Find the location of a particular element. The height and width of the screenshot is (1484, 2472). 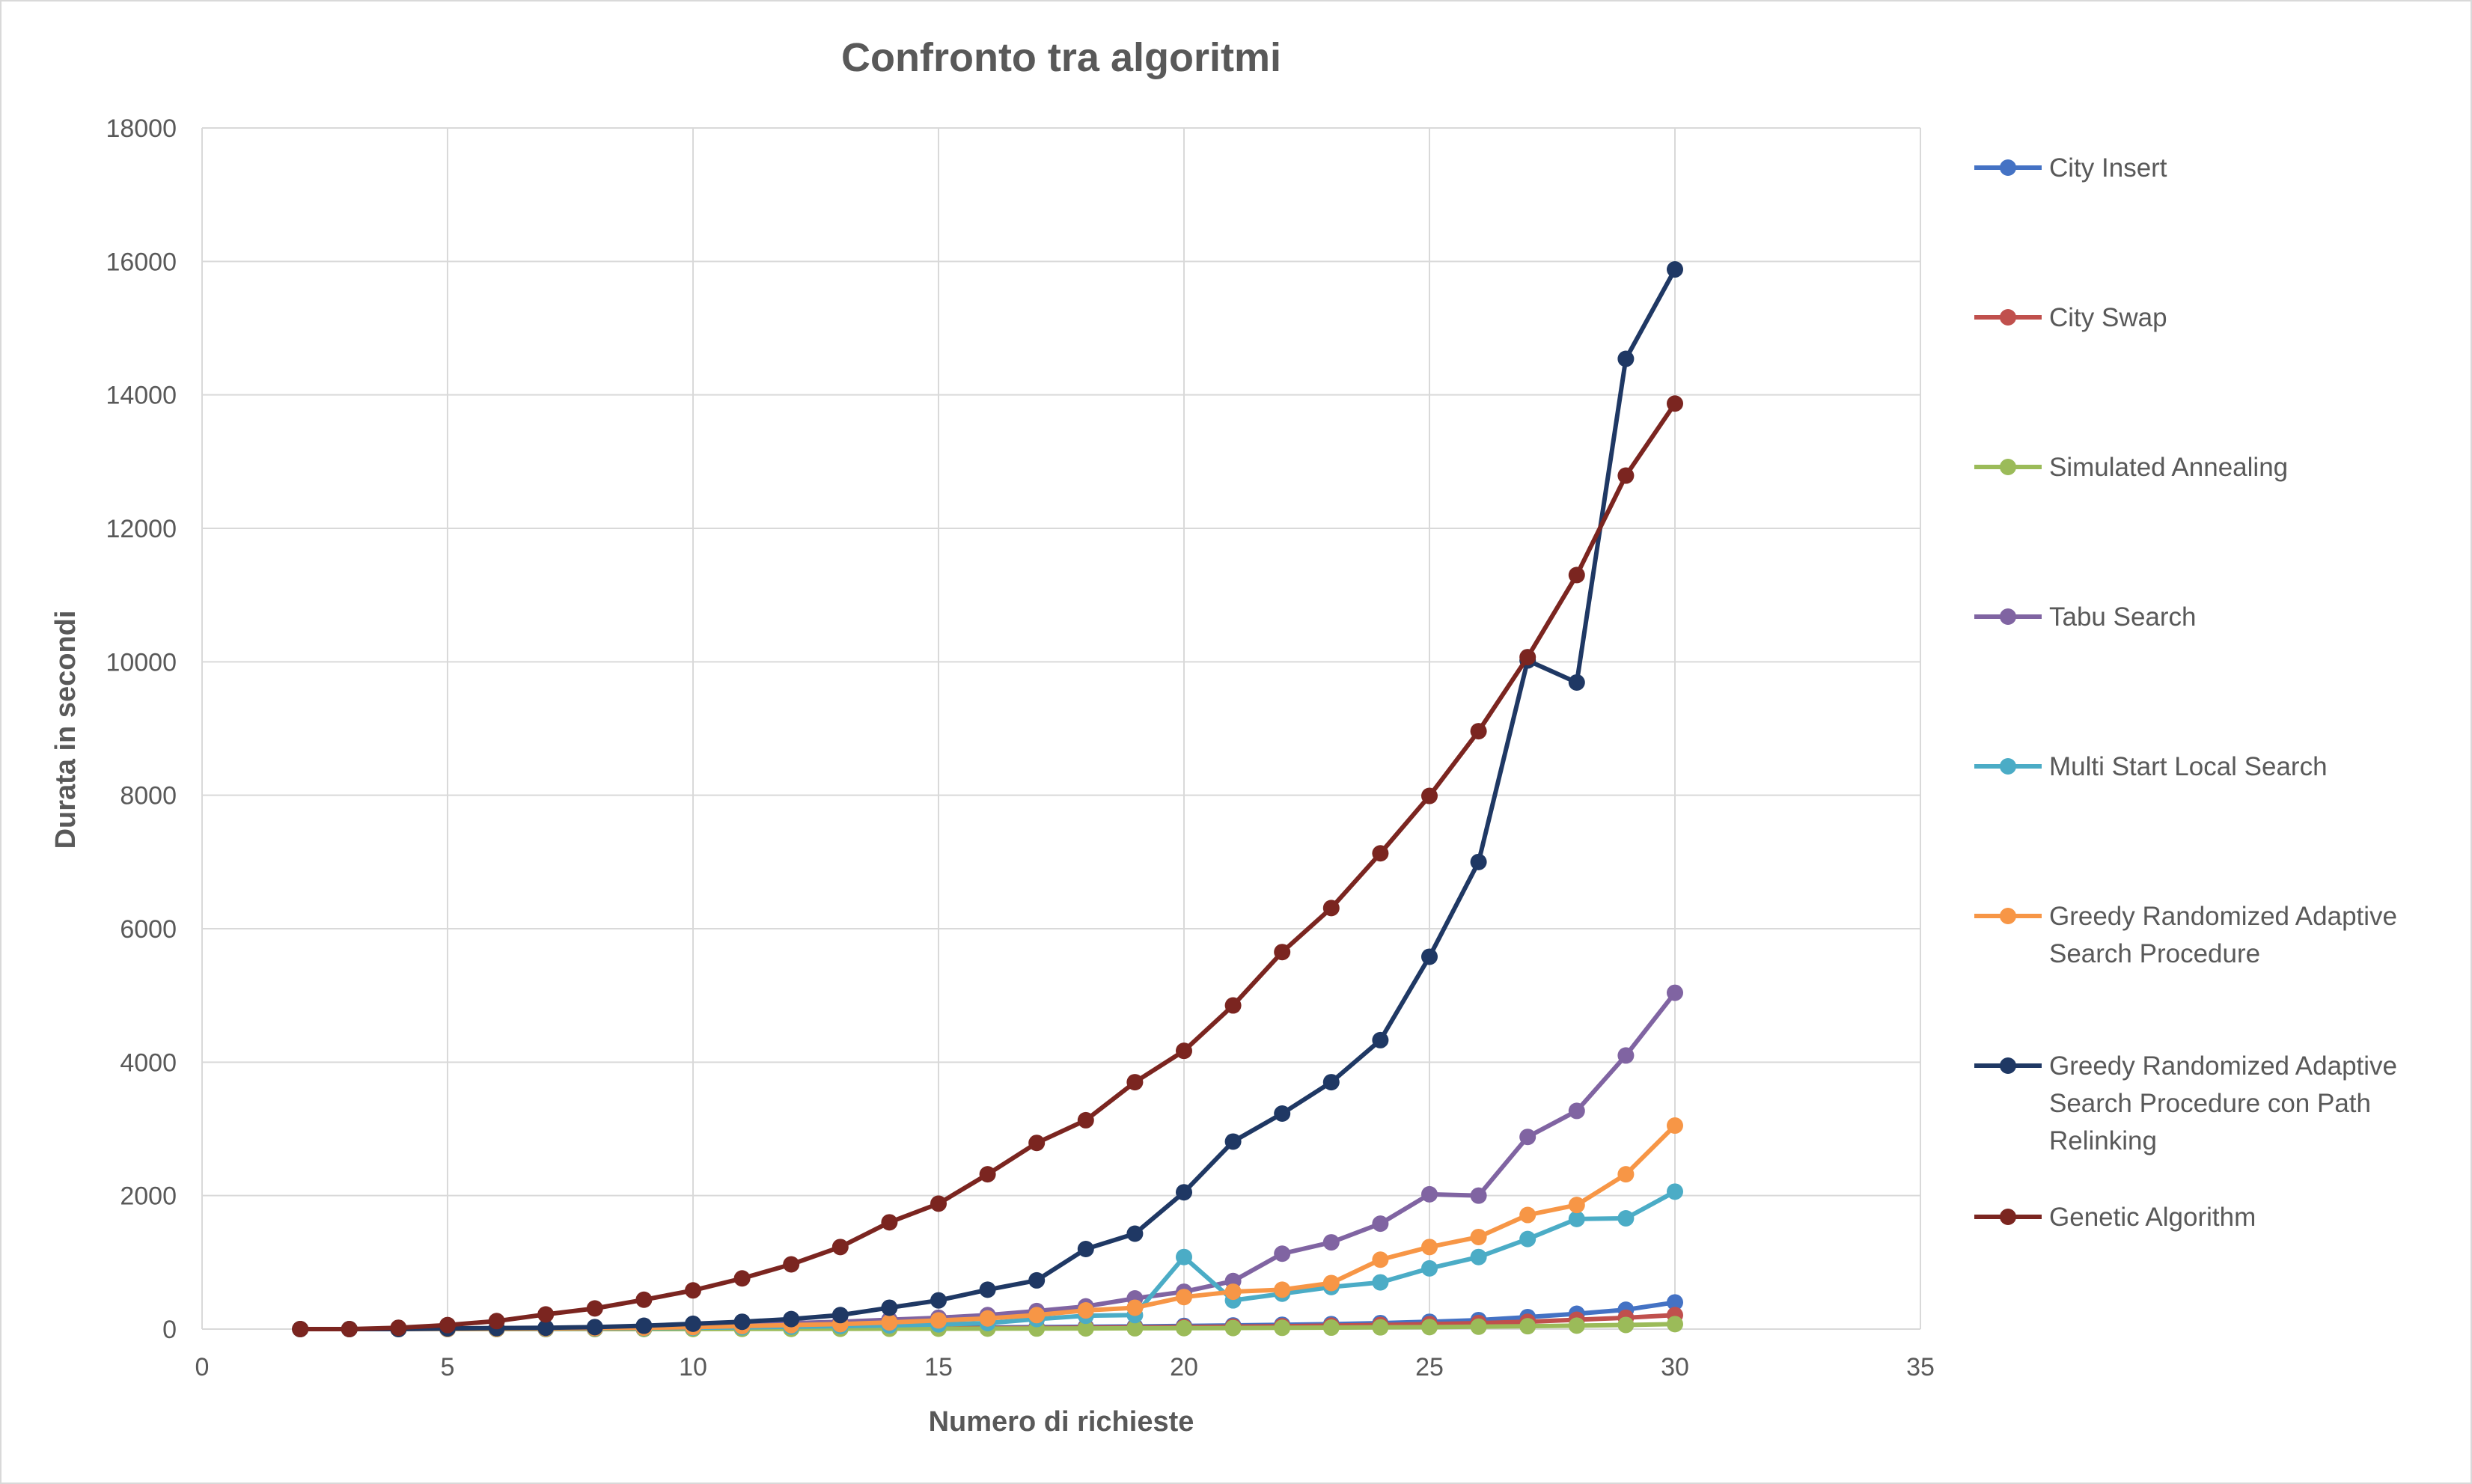

y-tick-label: 14000 is located at coordinates (141, 396).